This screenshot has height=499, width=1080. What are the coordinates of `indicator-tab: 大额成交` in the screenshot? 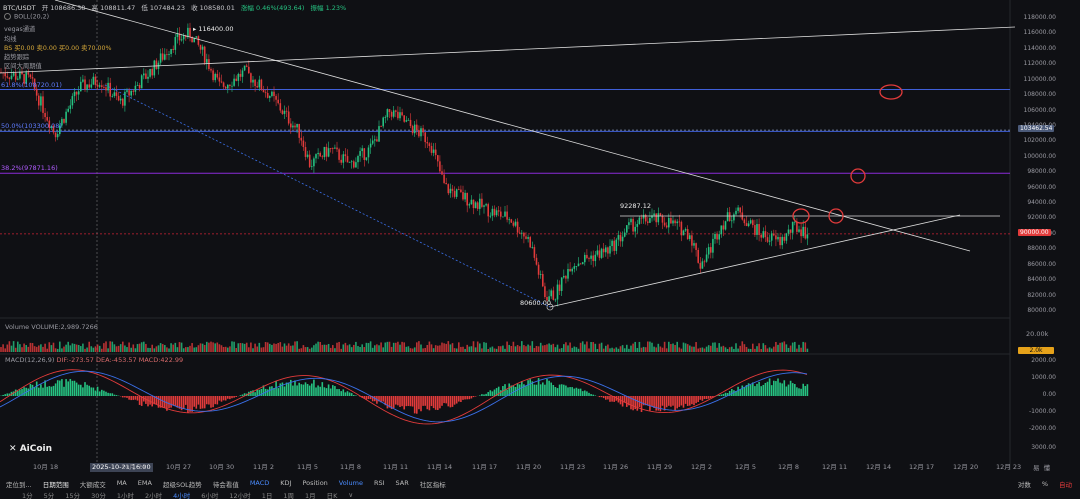 It's located at (92, 485).